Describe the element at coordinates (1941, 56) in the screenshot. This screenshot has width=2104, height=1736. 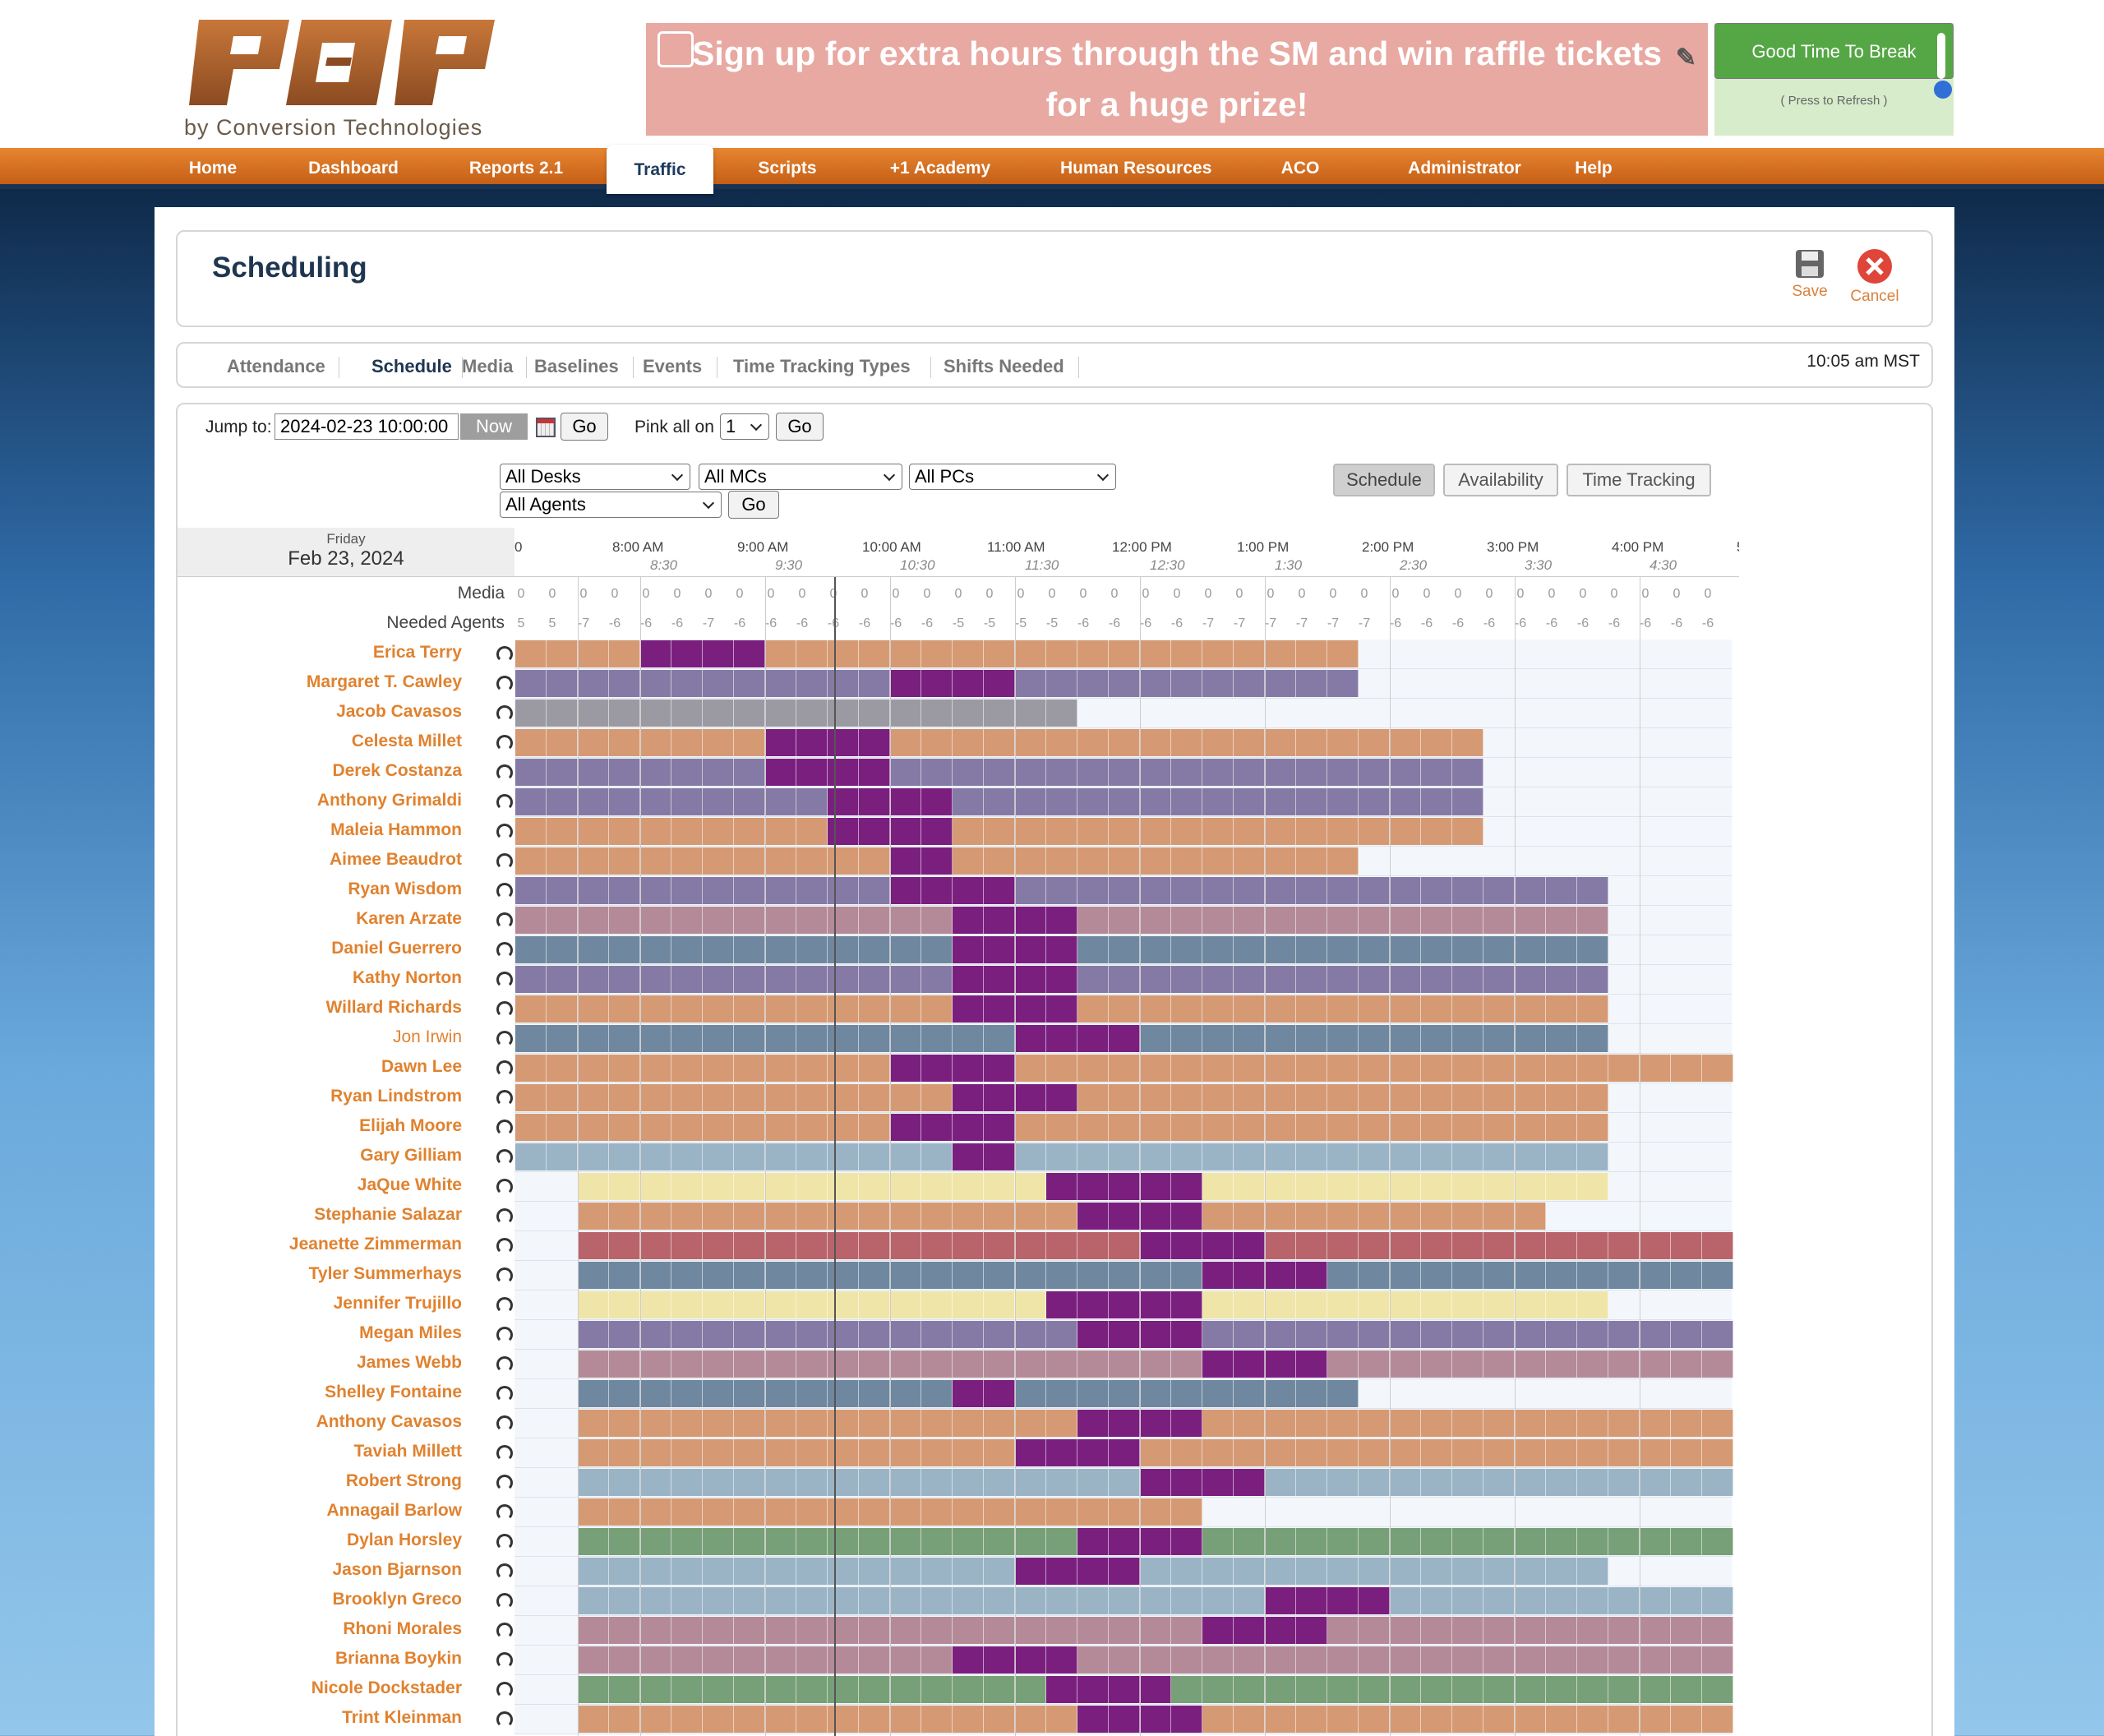
I see `break-toggle` at that location.